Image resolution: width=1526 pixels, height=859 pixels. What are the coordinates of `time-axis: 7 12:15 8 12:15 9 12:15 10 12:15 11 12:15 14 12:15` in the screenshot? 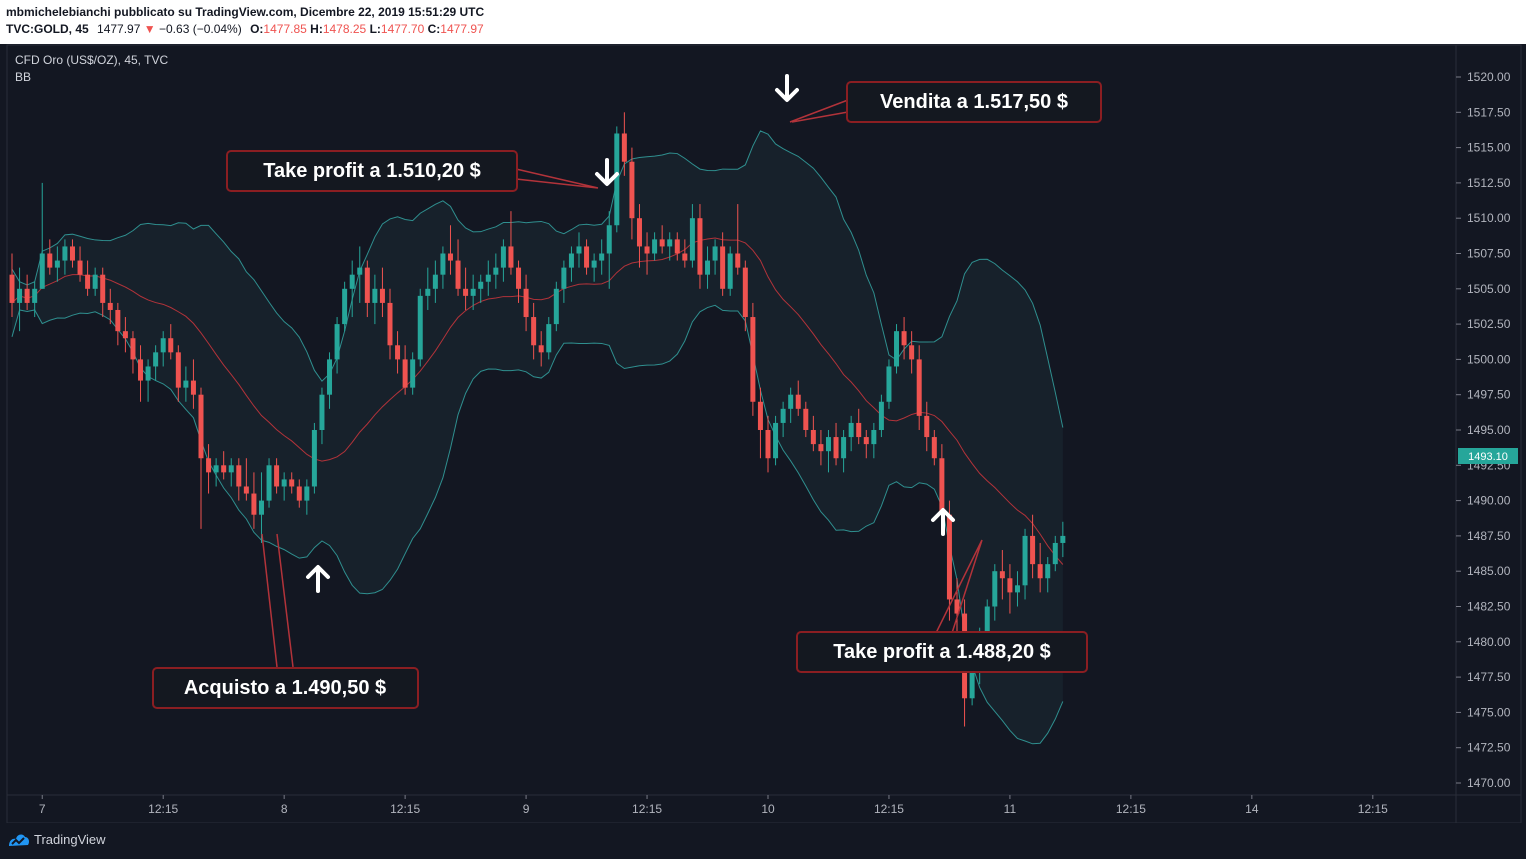 It's located at (713, 805).